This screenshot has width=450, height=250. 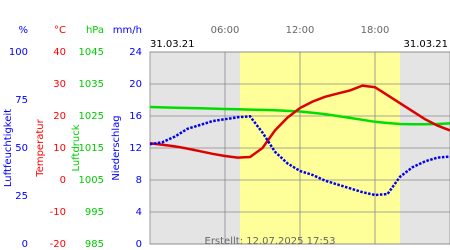 What do you see at coordinates (135, 148) in the screenshot?
I see `y-tick-label: 12` at bounding box center [135, 148].